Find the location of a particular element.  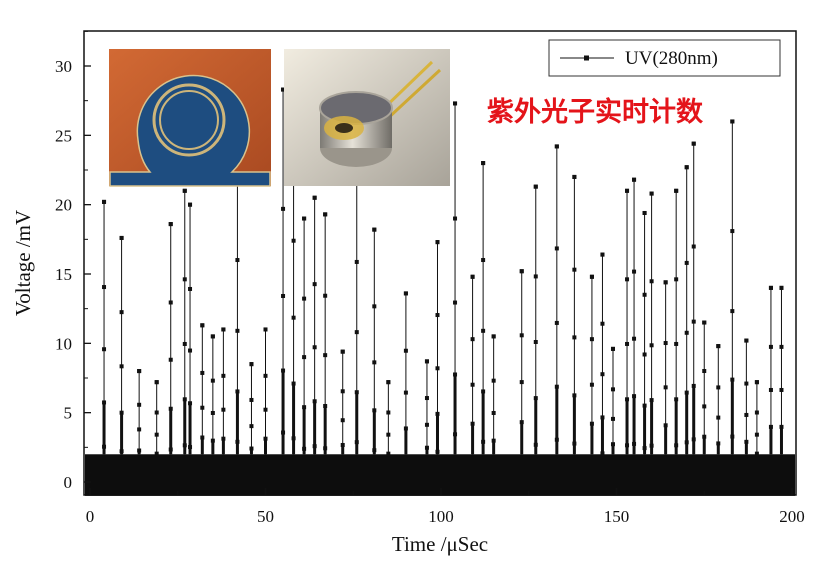

x-tick-label: 50 is located at coordinates (265, 516).